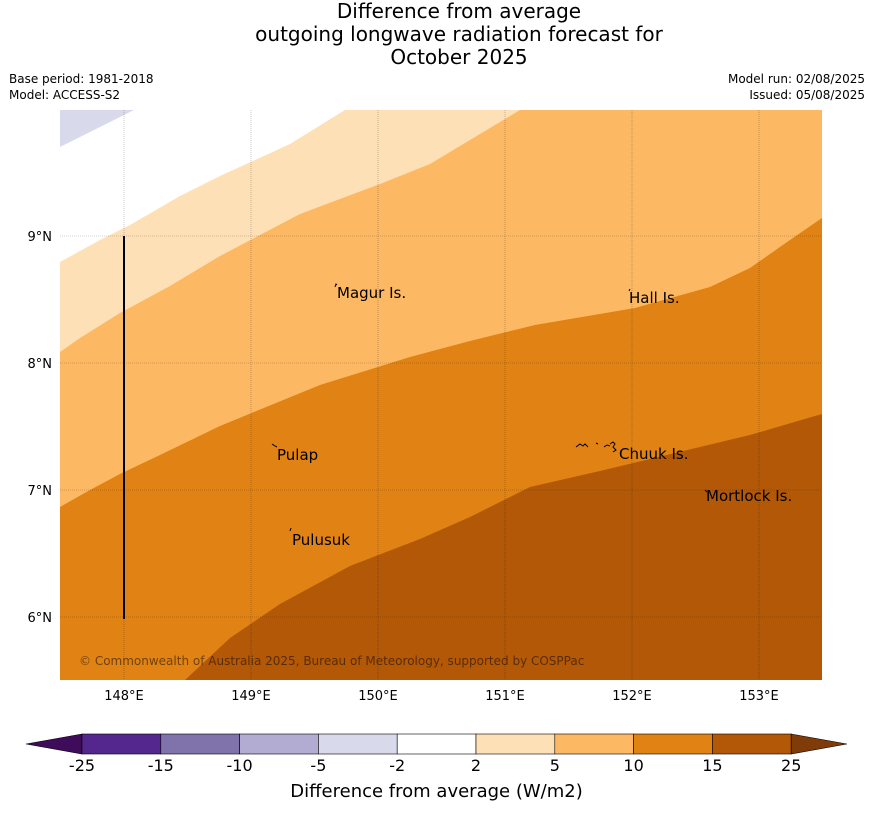 The width and height of the screenshot is (873, 816). Describe the element at coordinates (476, 765) in the screenshot. I see `colorbar-tick-label: 2` at that location.